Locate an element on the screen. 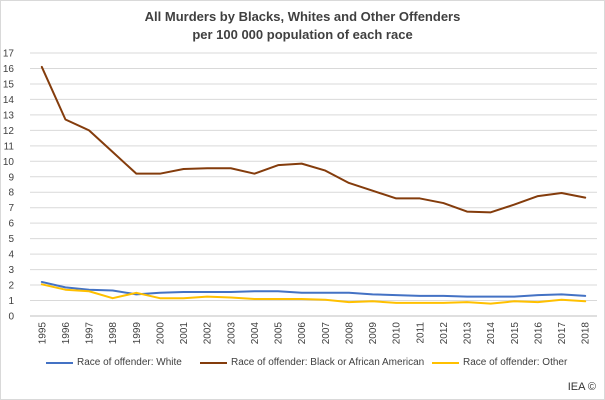 The width and height of the screenshot is (605, 400). x-tick-label: 2013 is located at coordinates (468, 333).